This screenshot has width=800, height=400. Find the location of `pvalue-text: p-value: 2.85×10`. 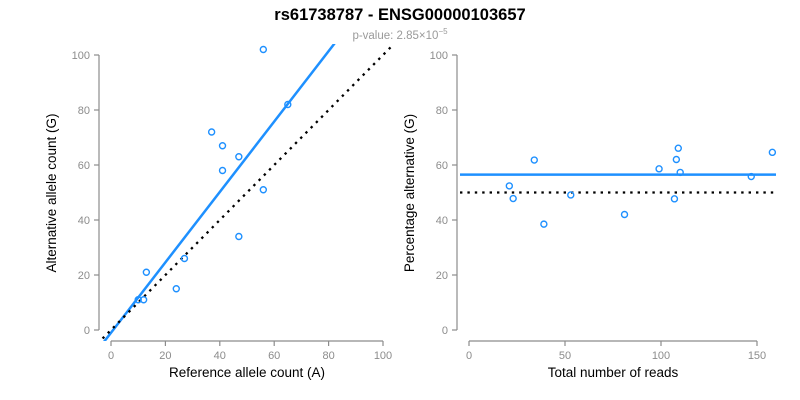

pvalue-text: p-value: 2.85×10 is located at coordinates (395, 35).